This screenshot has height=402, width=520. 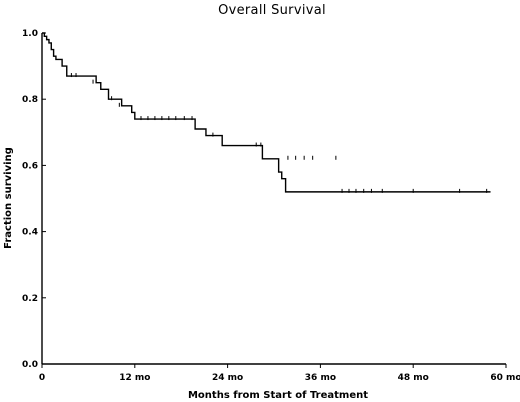 I want to click on x-tick-label: 12 mo, so click(x=134, y=378).